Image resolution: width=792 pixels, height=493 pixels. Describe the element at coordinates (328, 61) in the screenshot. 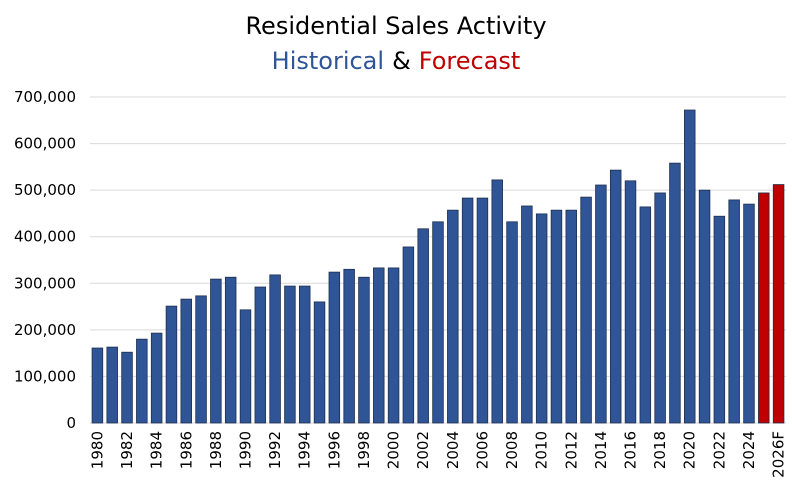

I see `subtitle-part: Historical` at that location.